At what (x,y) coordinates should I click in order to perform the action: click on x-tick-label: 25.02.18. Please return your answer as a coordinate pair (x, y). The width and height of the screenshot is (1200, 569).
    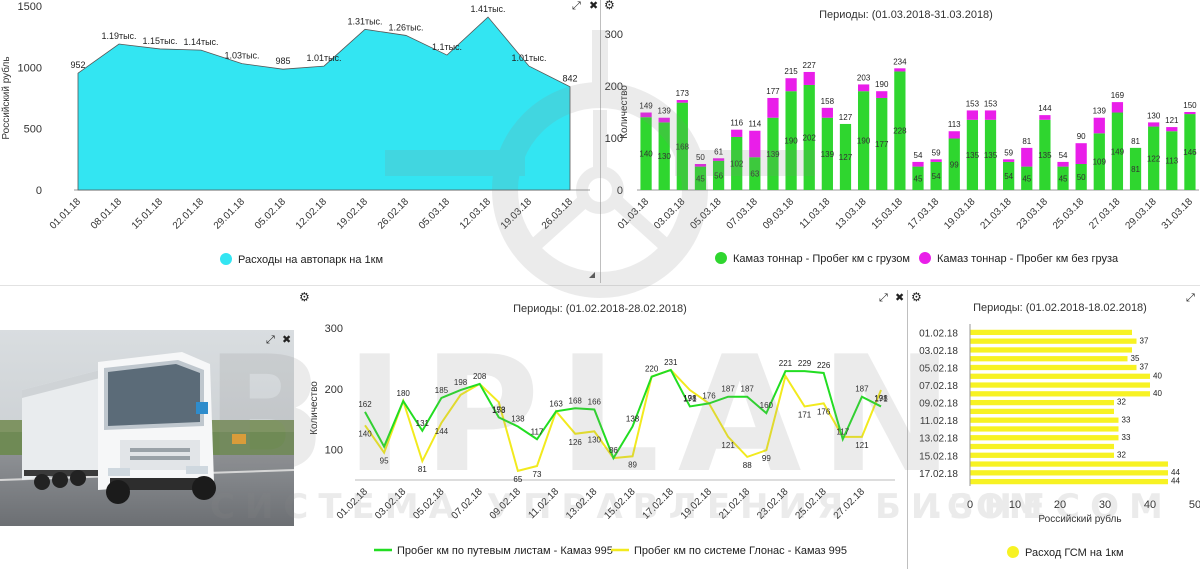
    Looking at the image, I should click on (811, 504).